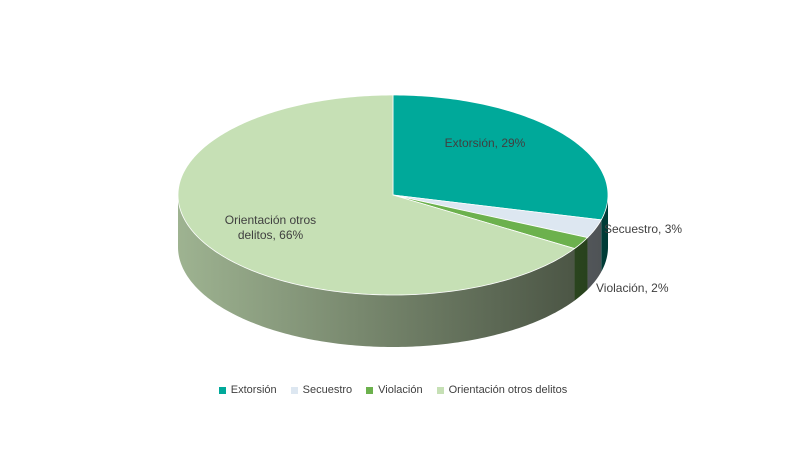  I want to click on legend-item: Secuestro, so click(321, 390).